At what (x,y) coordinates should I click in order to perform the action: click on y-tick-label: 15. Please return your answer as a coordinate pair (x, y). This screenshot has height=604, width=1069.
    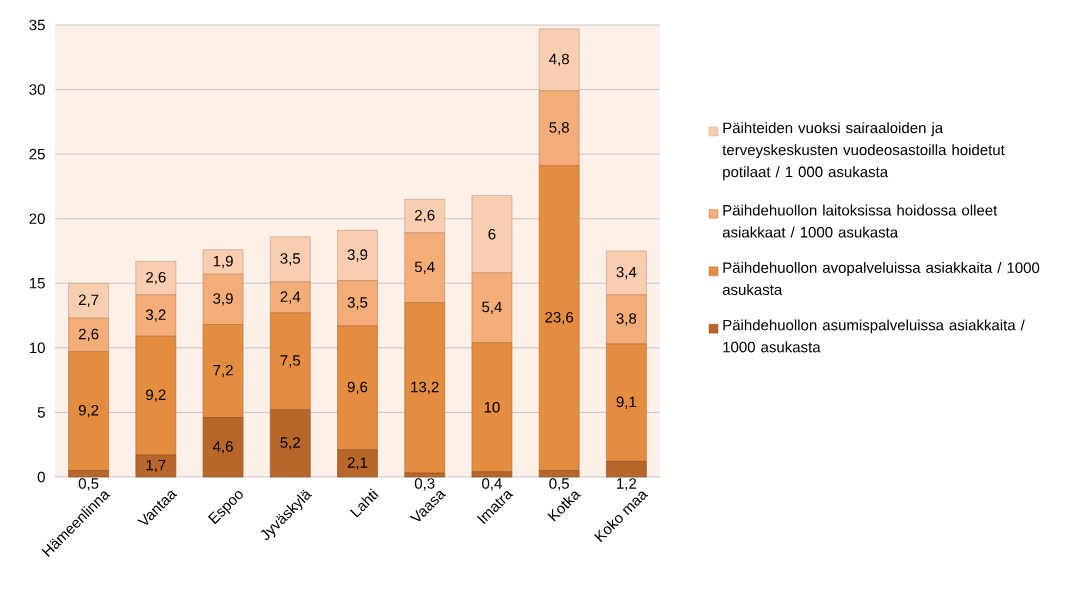
    Looking at the image, I should click on (37, 283).